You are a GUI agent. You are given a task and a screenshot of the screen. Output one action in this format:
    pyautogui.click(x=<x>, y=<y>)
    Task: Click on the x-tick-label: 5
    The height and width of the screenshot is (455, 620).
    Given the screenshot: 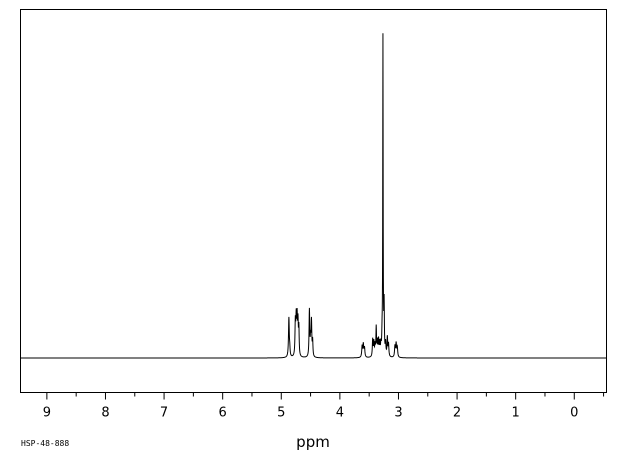 What is the action you would take?
    pyautogui.click(x=281, y=413)
    